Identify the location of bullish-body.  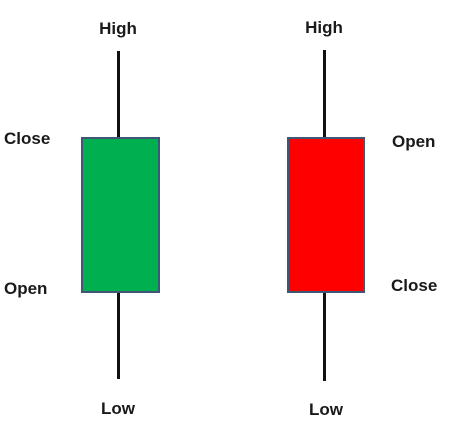
(120, 215).